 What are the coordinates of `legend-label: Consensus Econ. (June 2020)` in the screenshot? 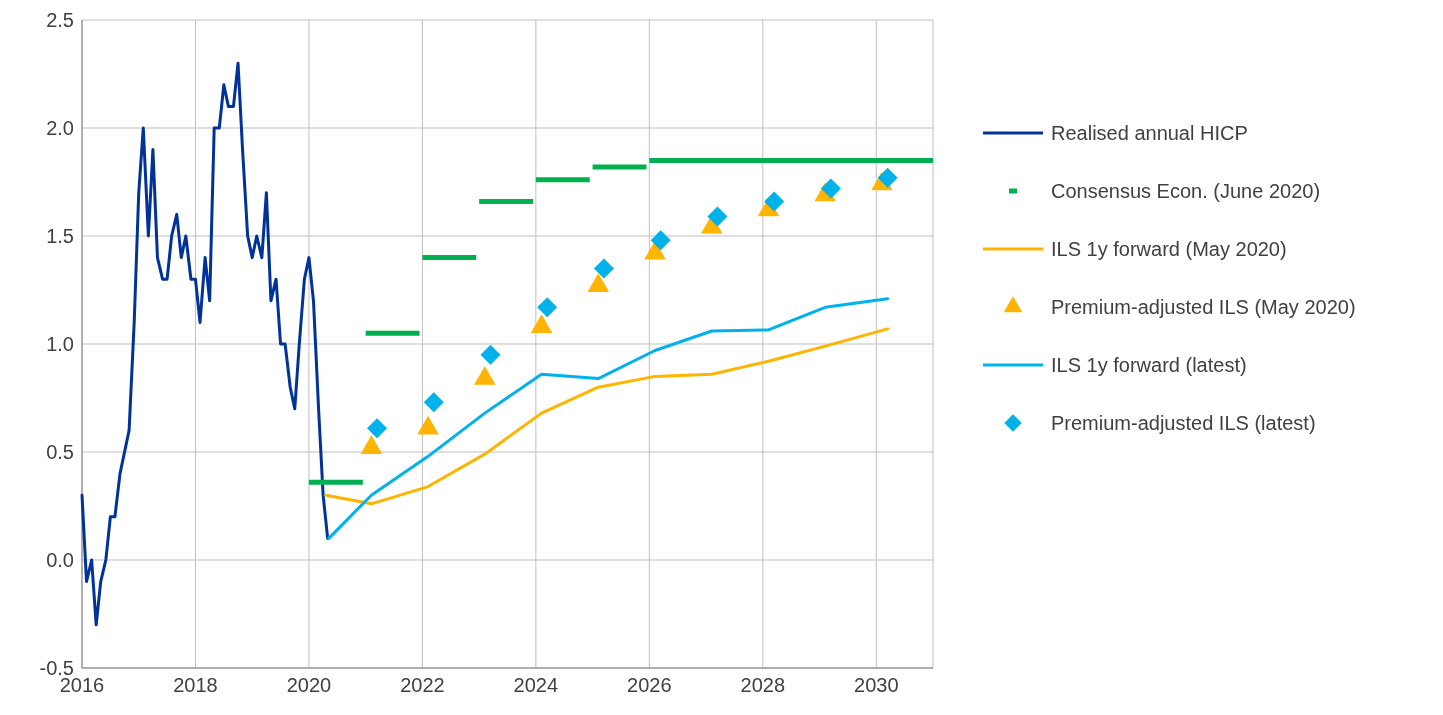 It's located at (1186, 191).